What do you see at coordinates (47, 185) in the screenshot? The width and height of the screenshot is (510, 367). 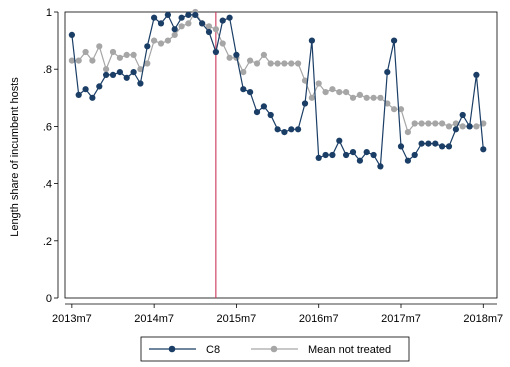 I see `y-tick-label: .4` at bounding box center [47, 185].